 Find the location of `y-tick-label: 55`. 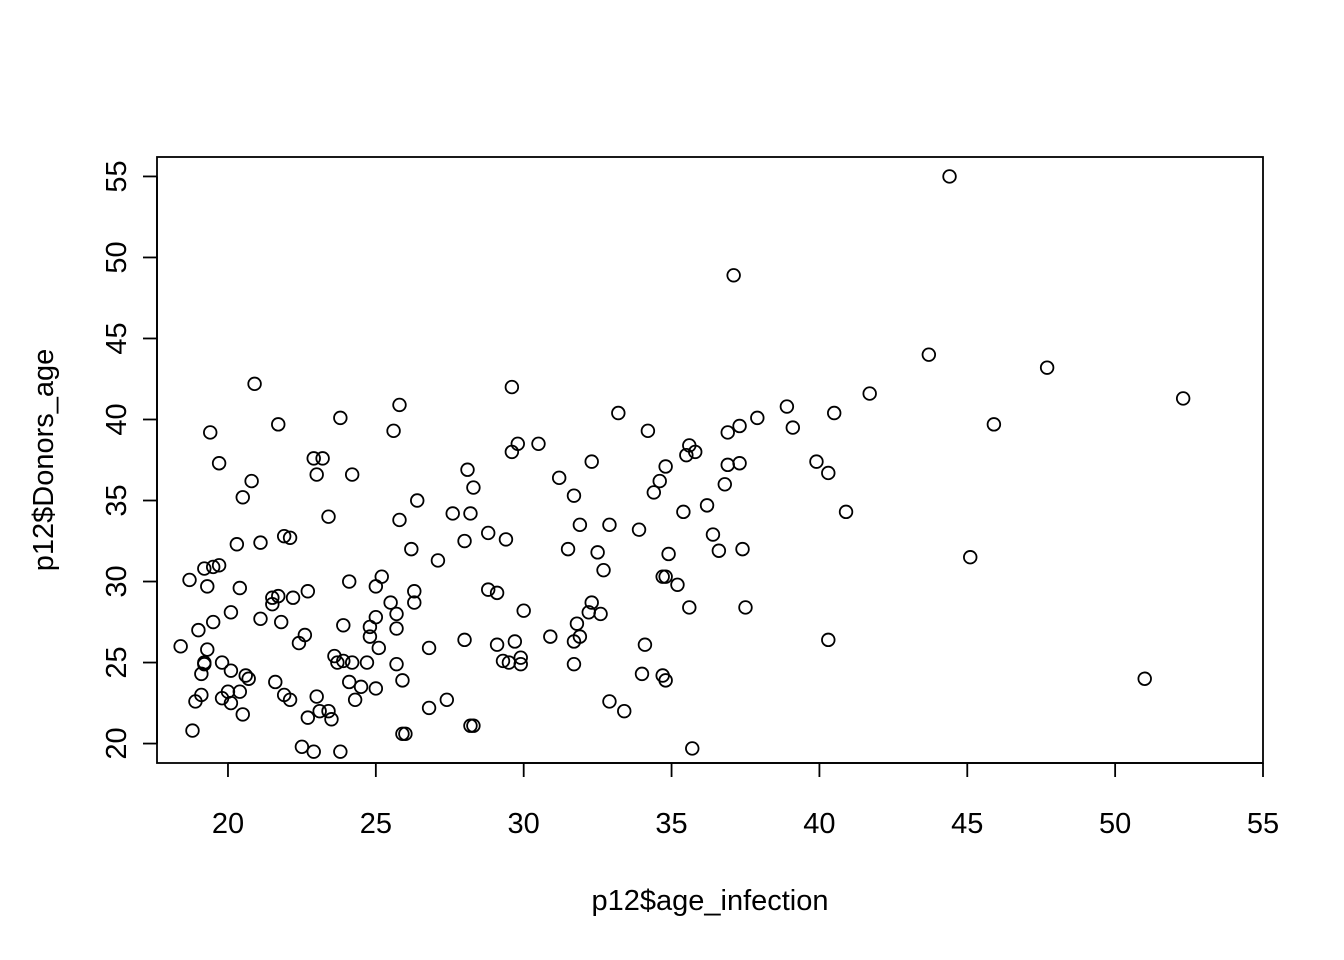

y-tick-label: 55 is located at coordinates (117, 176).